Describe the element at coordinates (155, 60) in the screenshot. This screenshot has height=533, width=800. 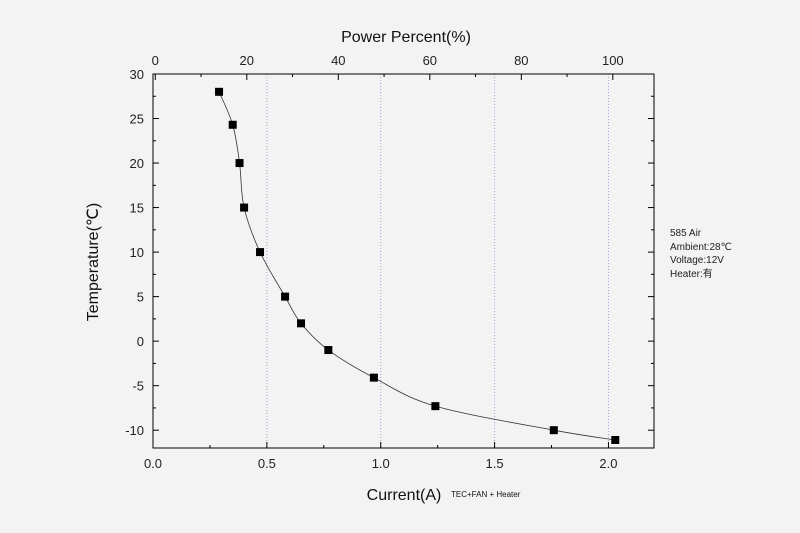
I see `top-tick-label: 0` at that location.